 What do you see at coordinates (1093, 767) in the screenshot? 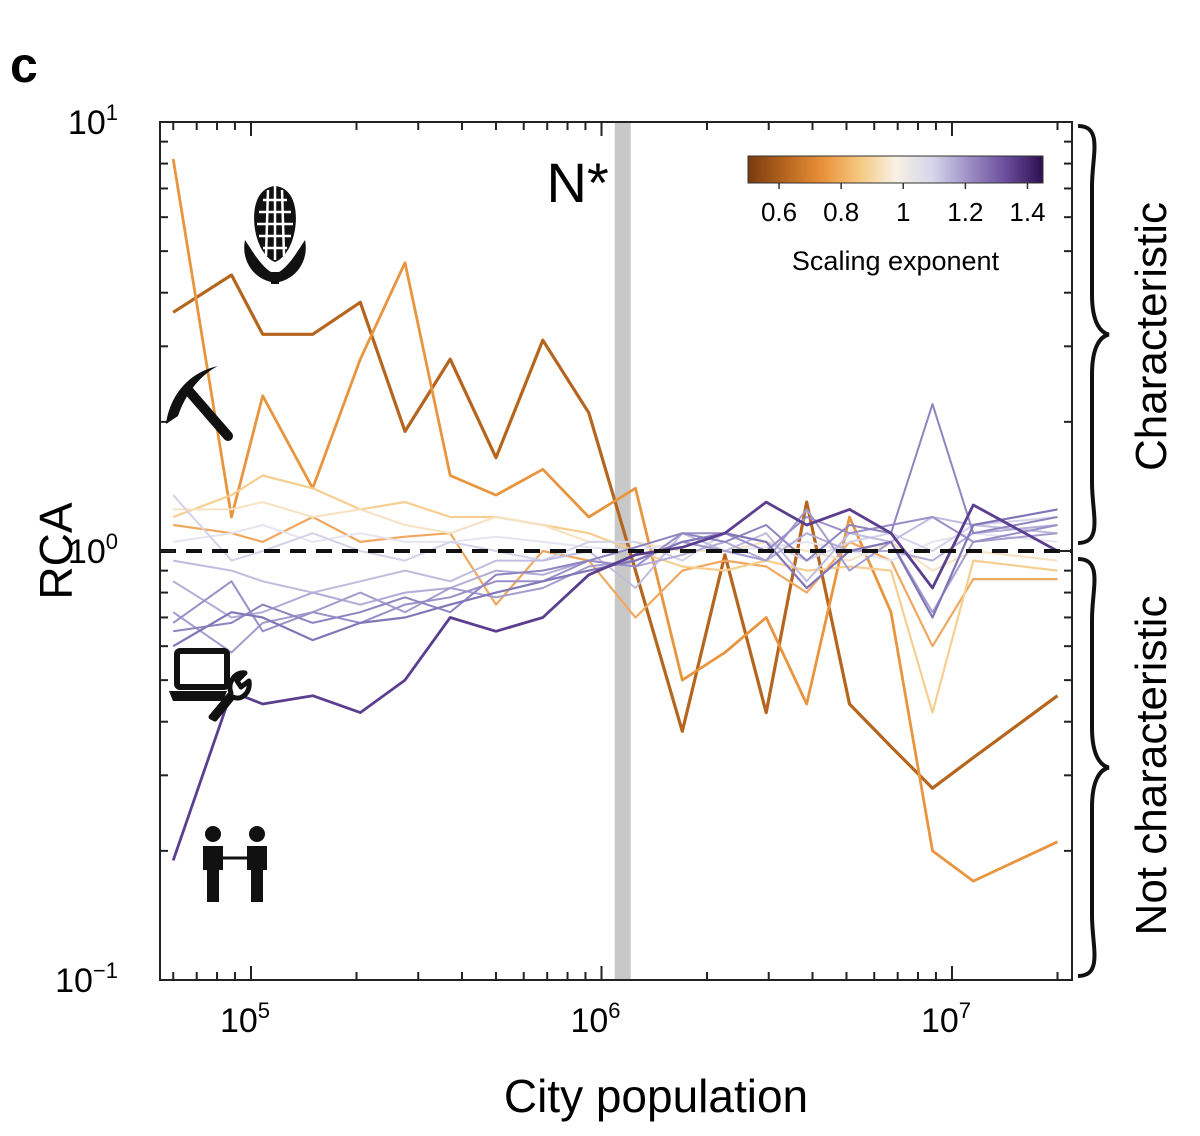
I see `brace-not-characteristic` at bounding box center [1093, 767].